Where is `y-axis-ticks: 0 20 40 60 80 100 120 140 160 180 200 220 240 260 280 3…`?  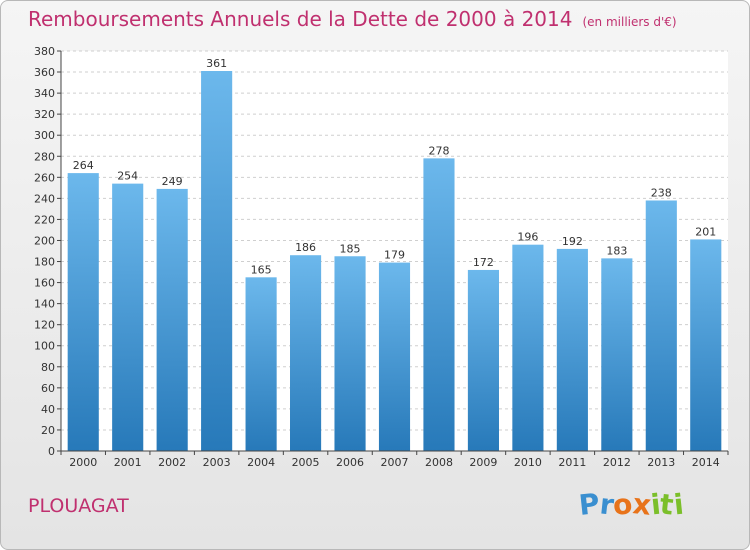
y-axis-ticks: 0 20 40 60 80 100 120 140 160 180 200 220 240 260 280 3… is located at coordinates (47, 251).